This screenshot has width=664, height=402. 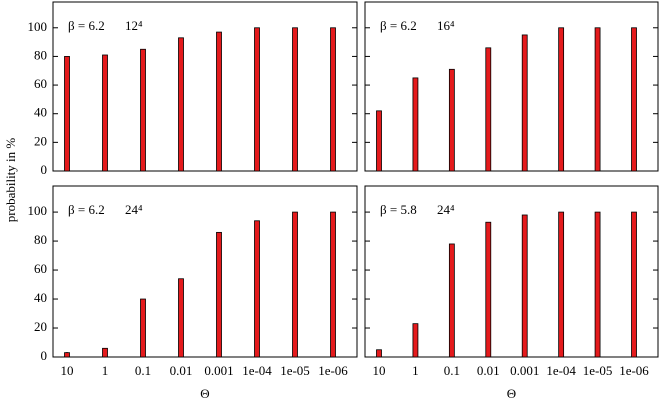 I want to click on annotation-lattice: 12⁴, so click(x=134, y=25).